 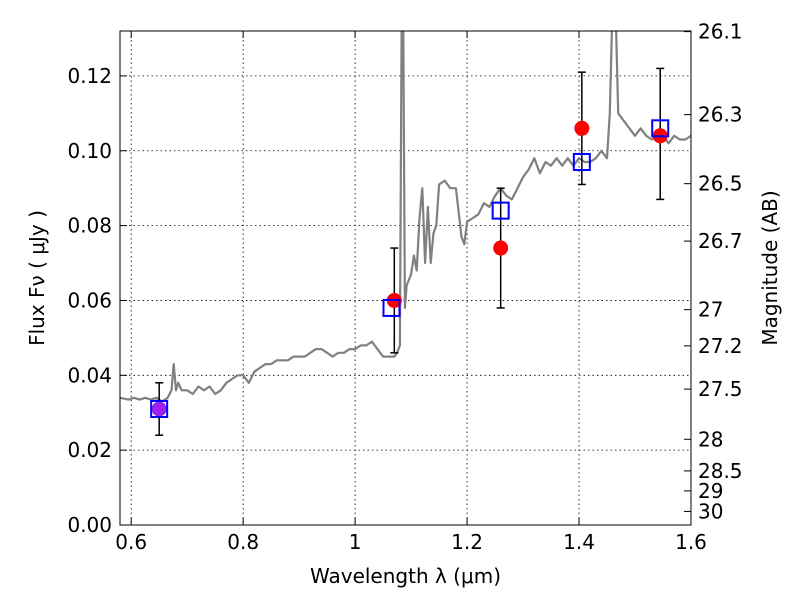 I want to click on x-tick-labels: 0.6 0.8 1 1.2 1.4 1.6, so click(x=411, y=542).